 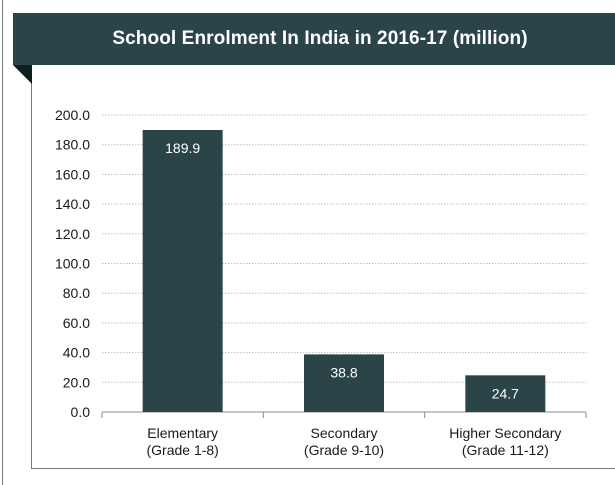 I want to click on banner-fold-shape, so click(x=22, y=74).